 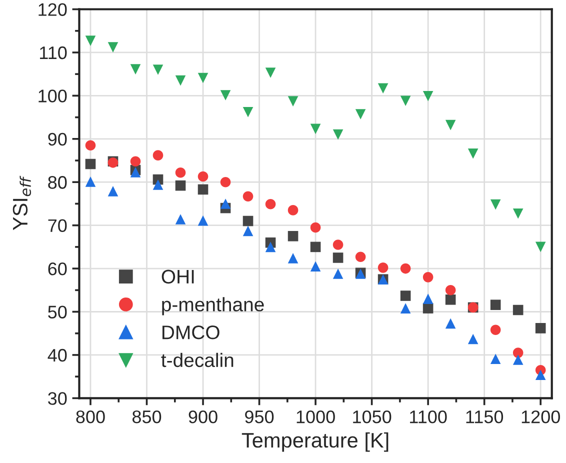 What do you see at coordinates (57, 225) in the screenshot?
I see `y-tick-label: 70` at bounding box center [57, 225].